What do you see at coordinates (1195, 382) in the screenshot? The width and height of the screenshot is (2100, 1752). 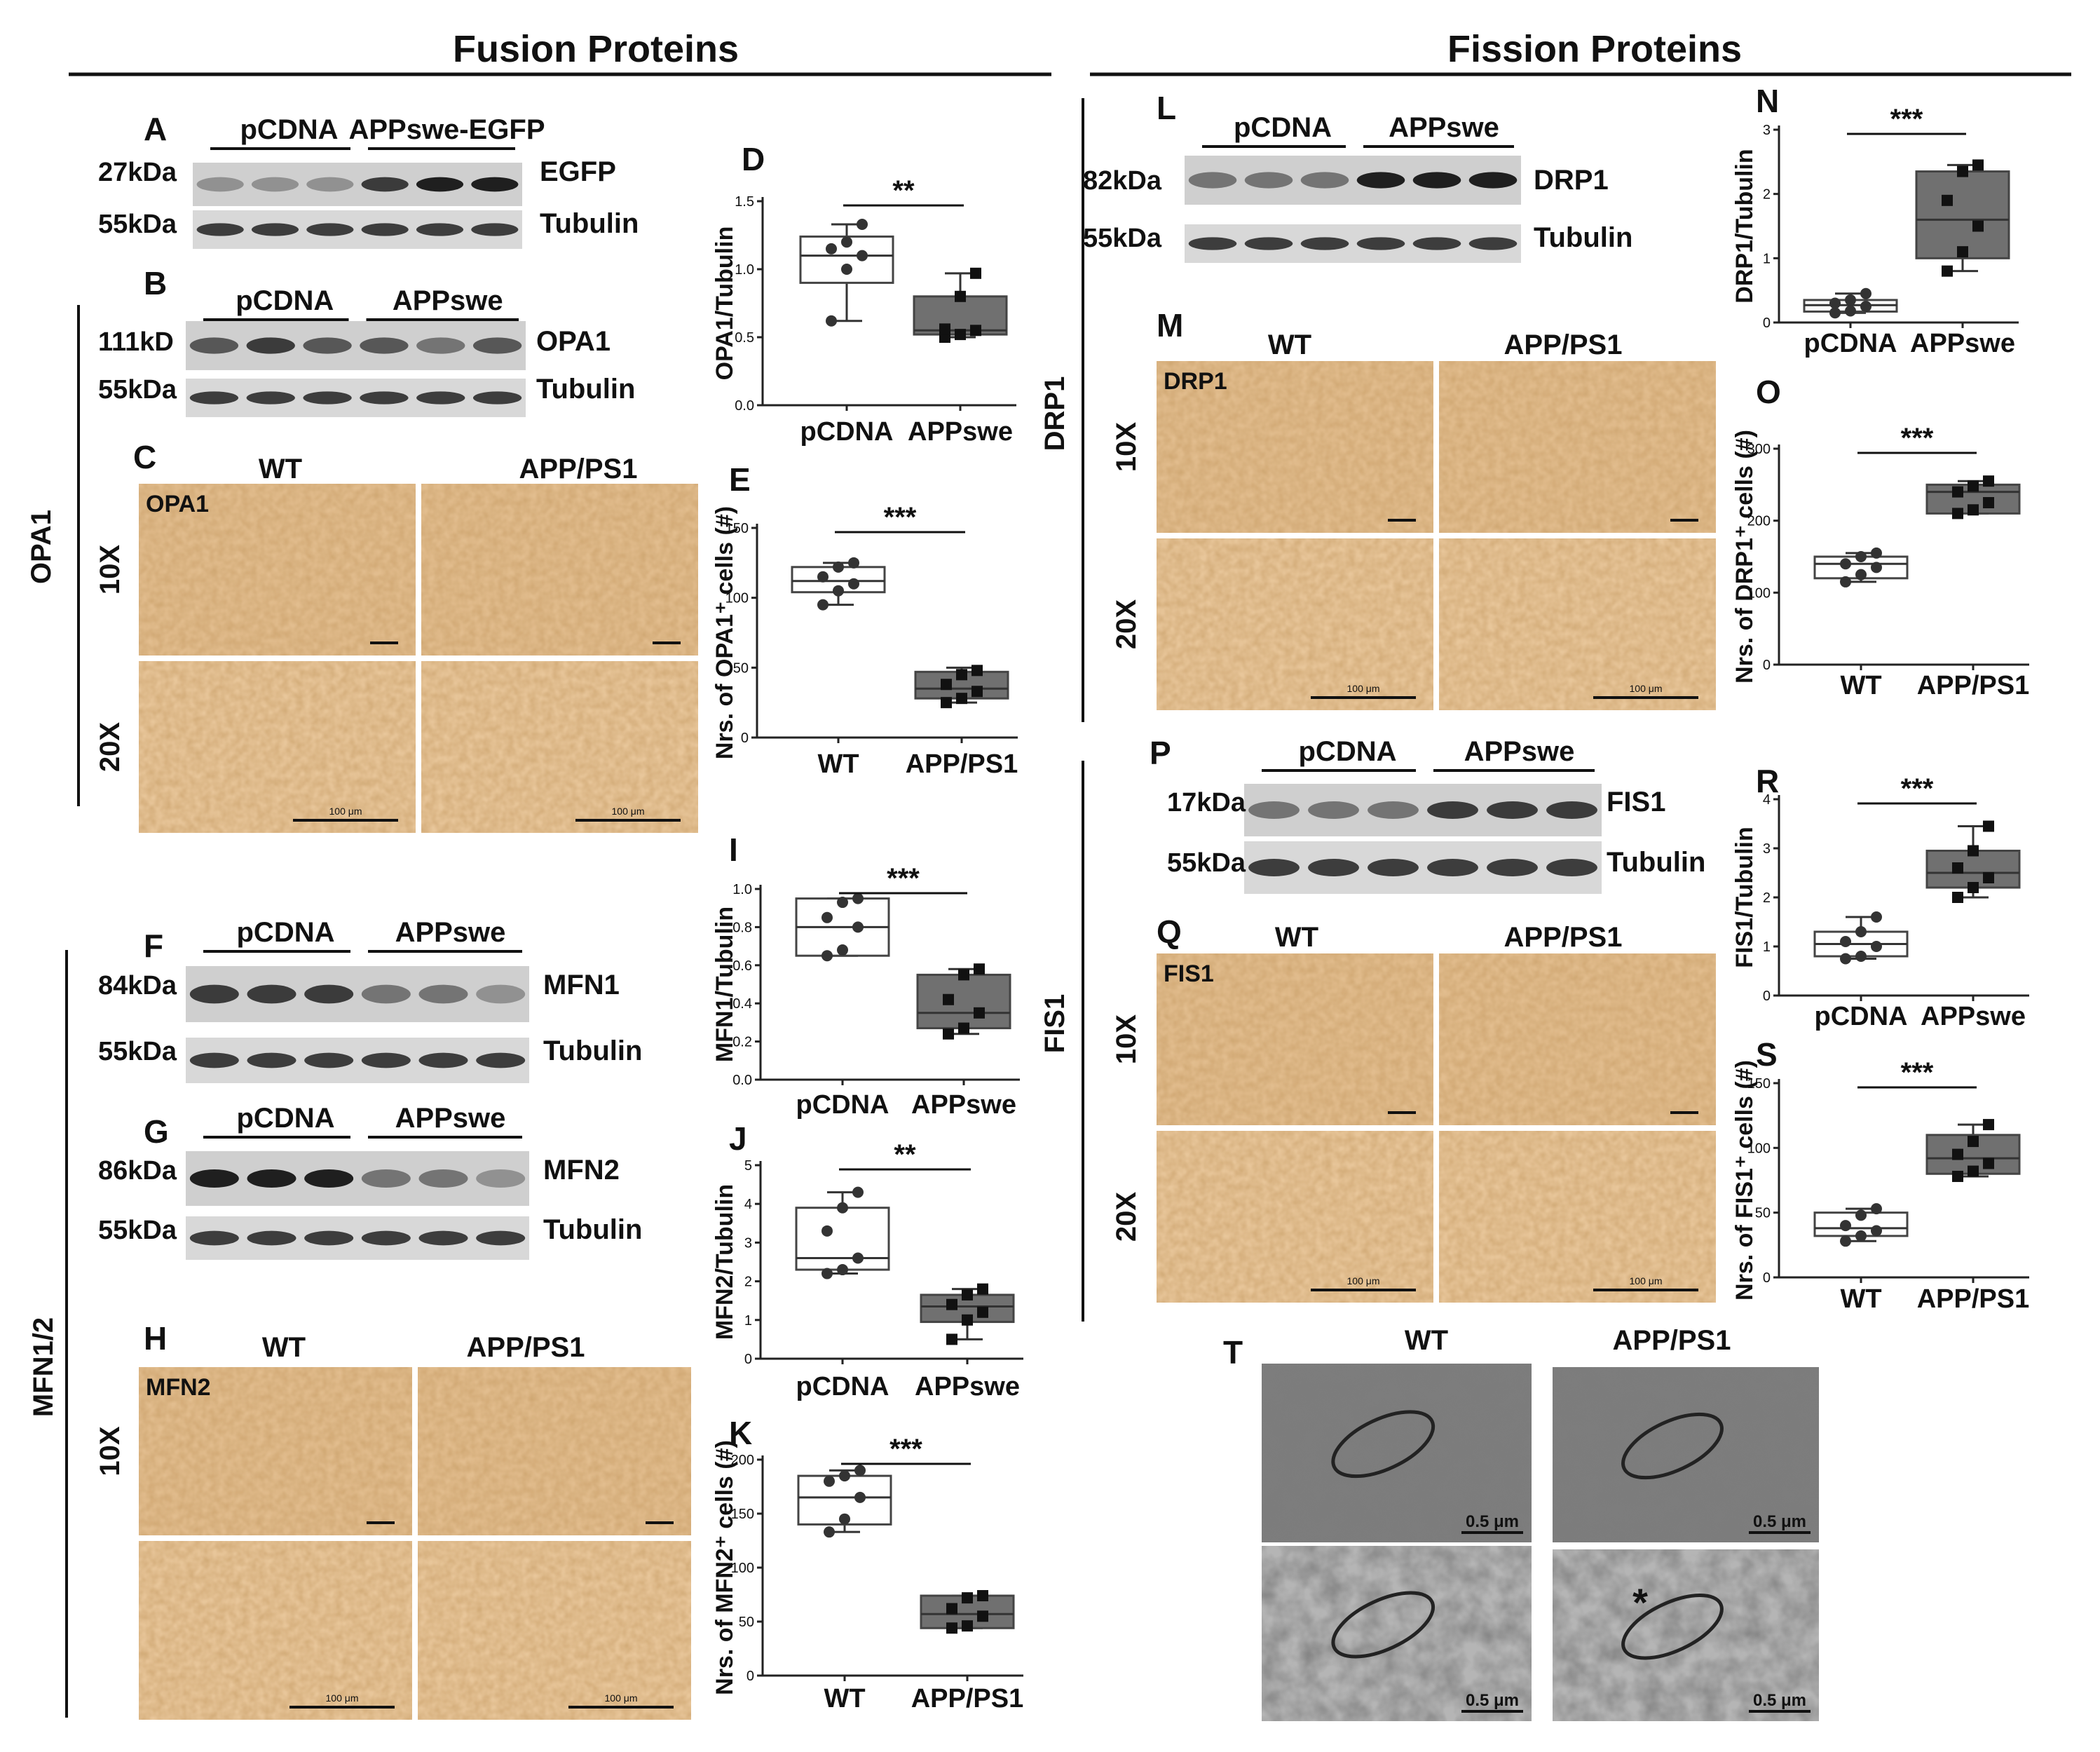 I see `stain-label: DRP1` at bounding box center [1195, 382].